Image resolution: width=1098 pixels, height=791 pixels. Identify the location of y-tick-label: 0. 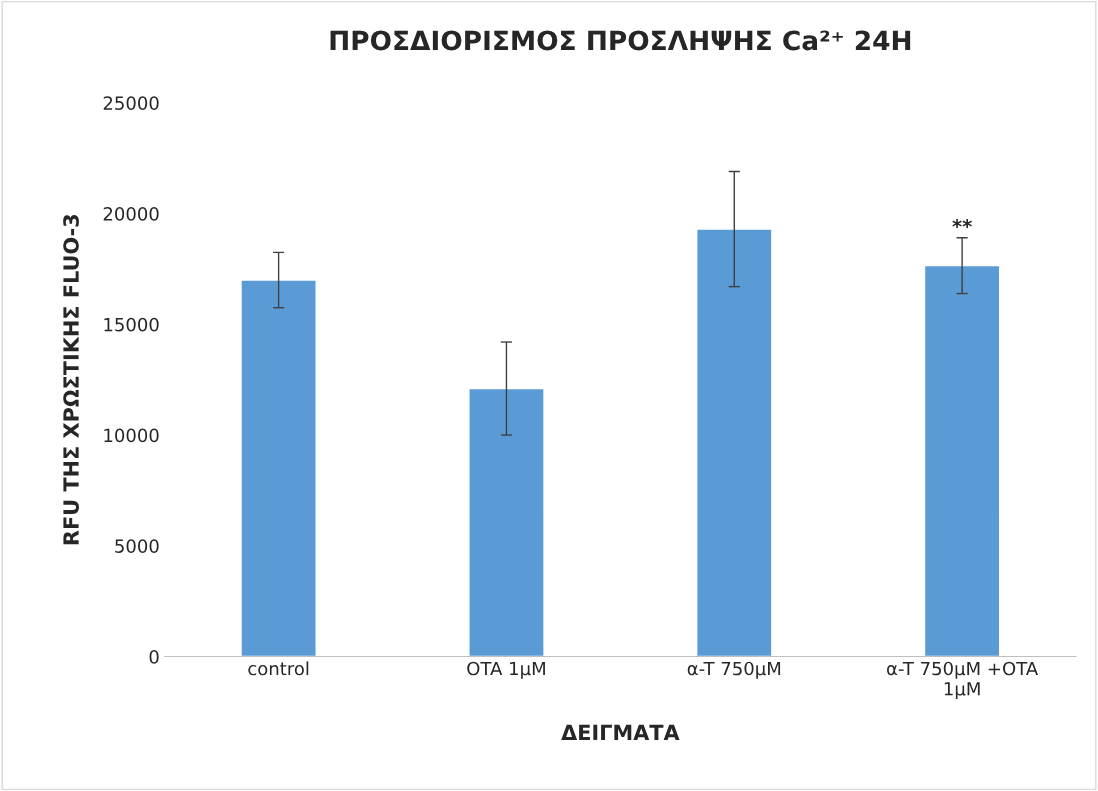
(154, 656).